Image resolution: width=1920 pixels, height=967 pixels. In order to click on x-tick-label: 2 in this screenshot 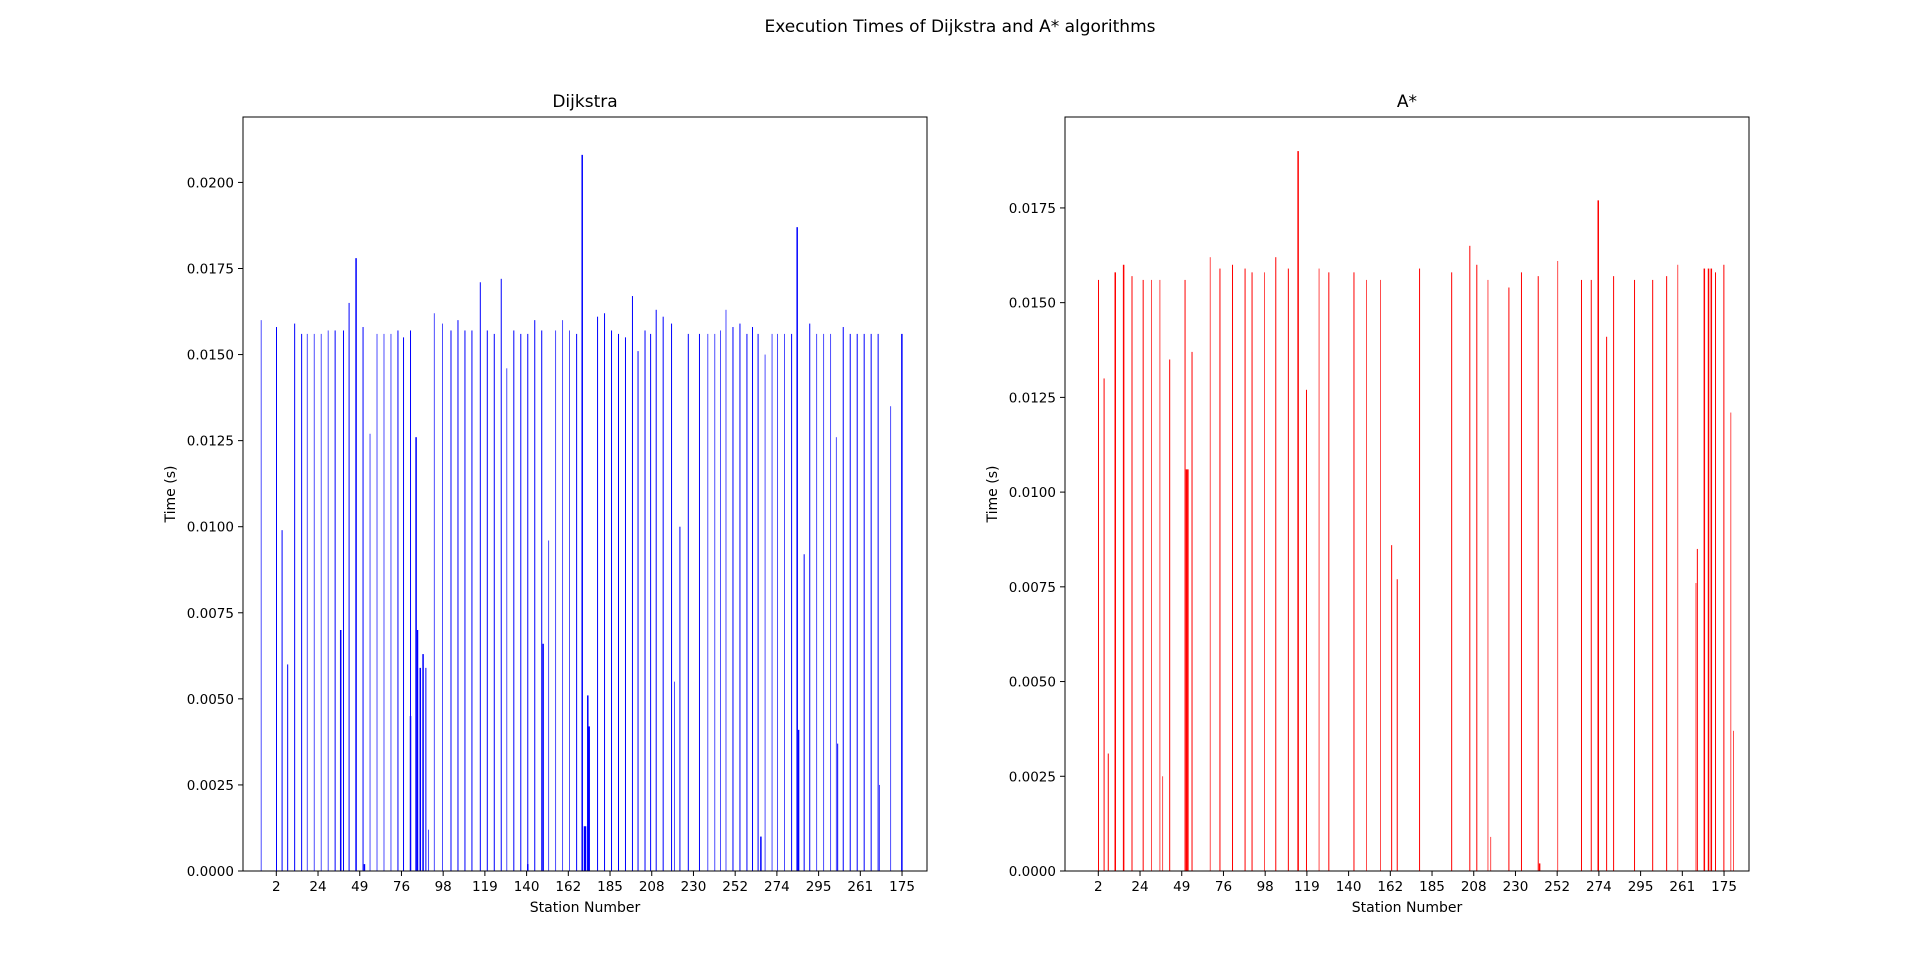, I will do `click(1098, 887)`.